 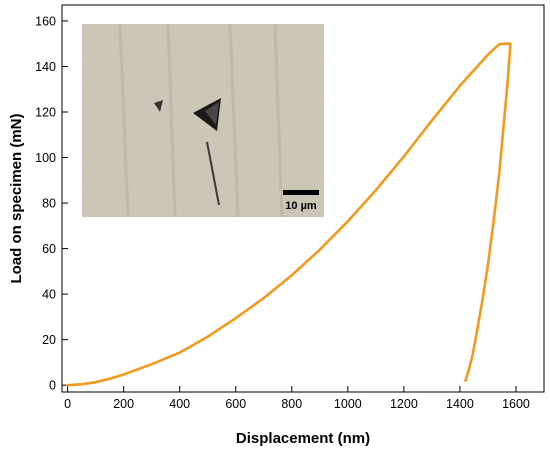 I want to click on crack-line, so click(x=213, y=173).